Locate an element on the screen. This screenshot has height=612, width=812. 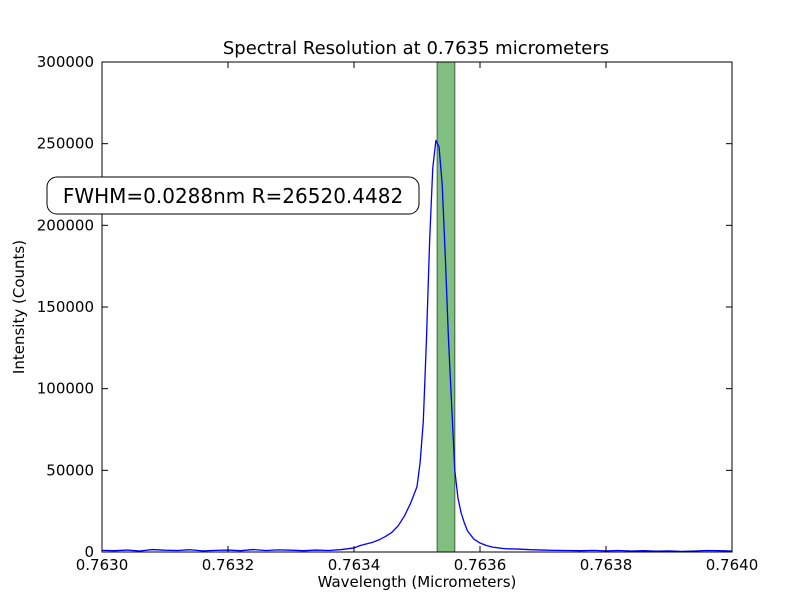
y-axis-title: Intensity (Counts) is located at coordinates (19, 307).